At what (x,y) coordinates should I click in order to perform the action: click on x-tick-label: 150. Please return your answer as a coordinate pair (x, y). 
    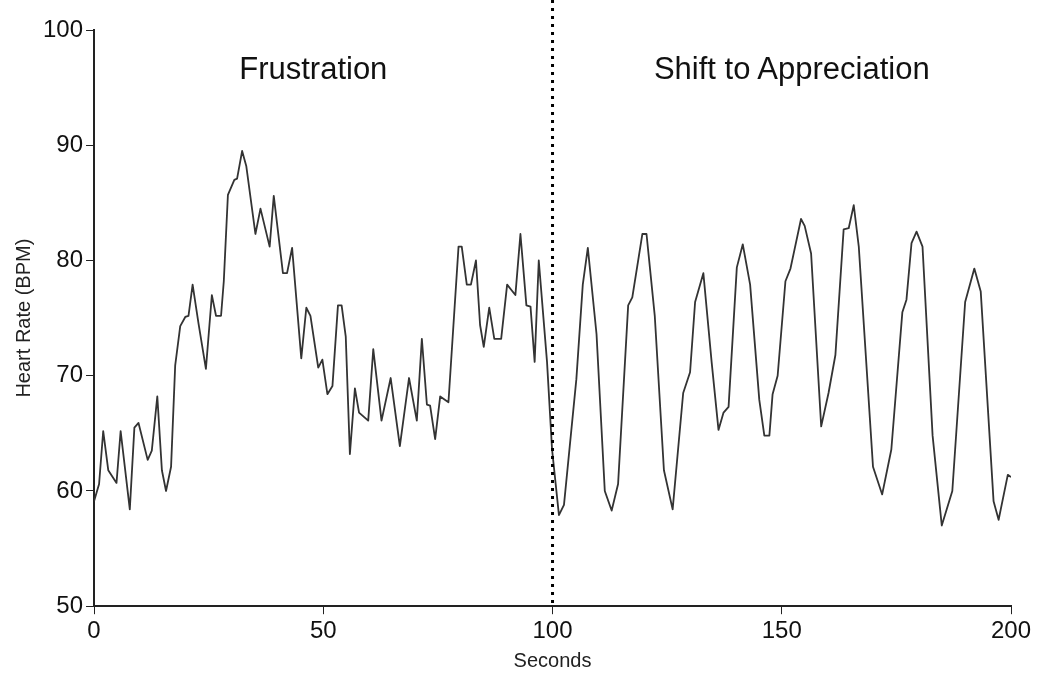
    Looking at the image, I should click on (781, 630).